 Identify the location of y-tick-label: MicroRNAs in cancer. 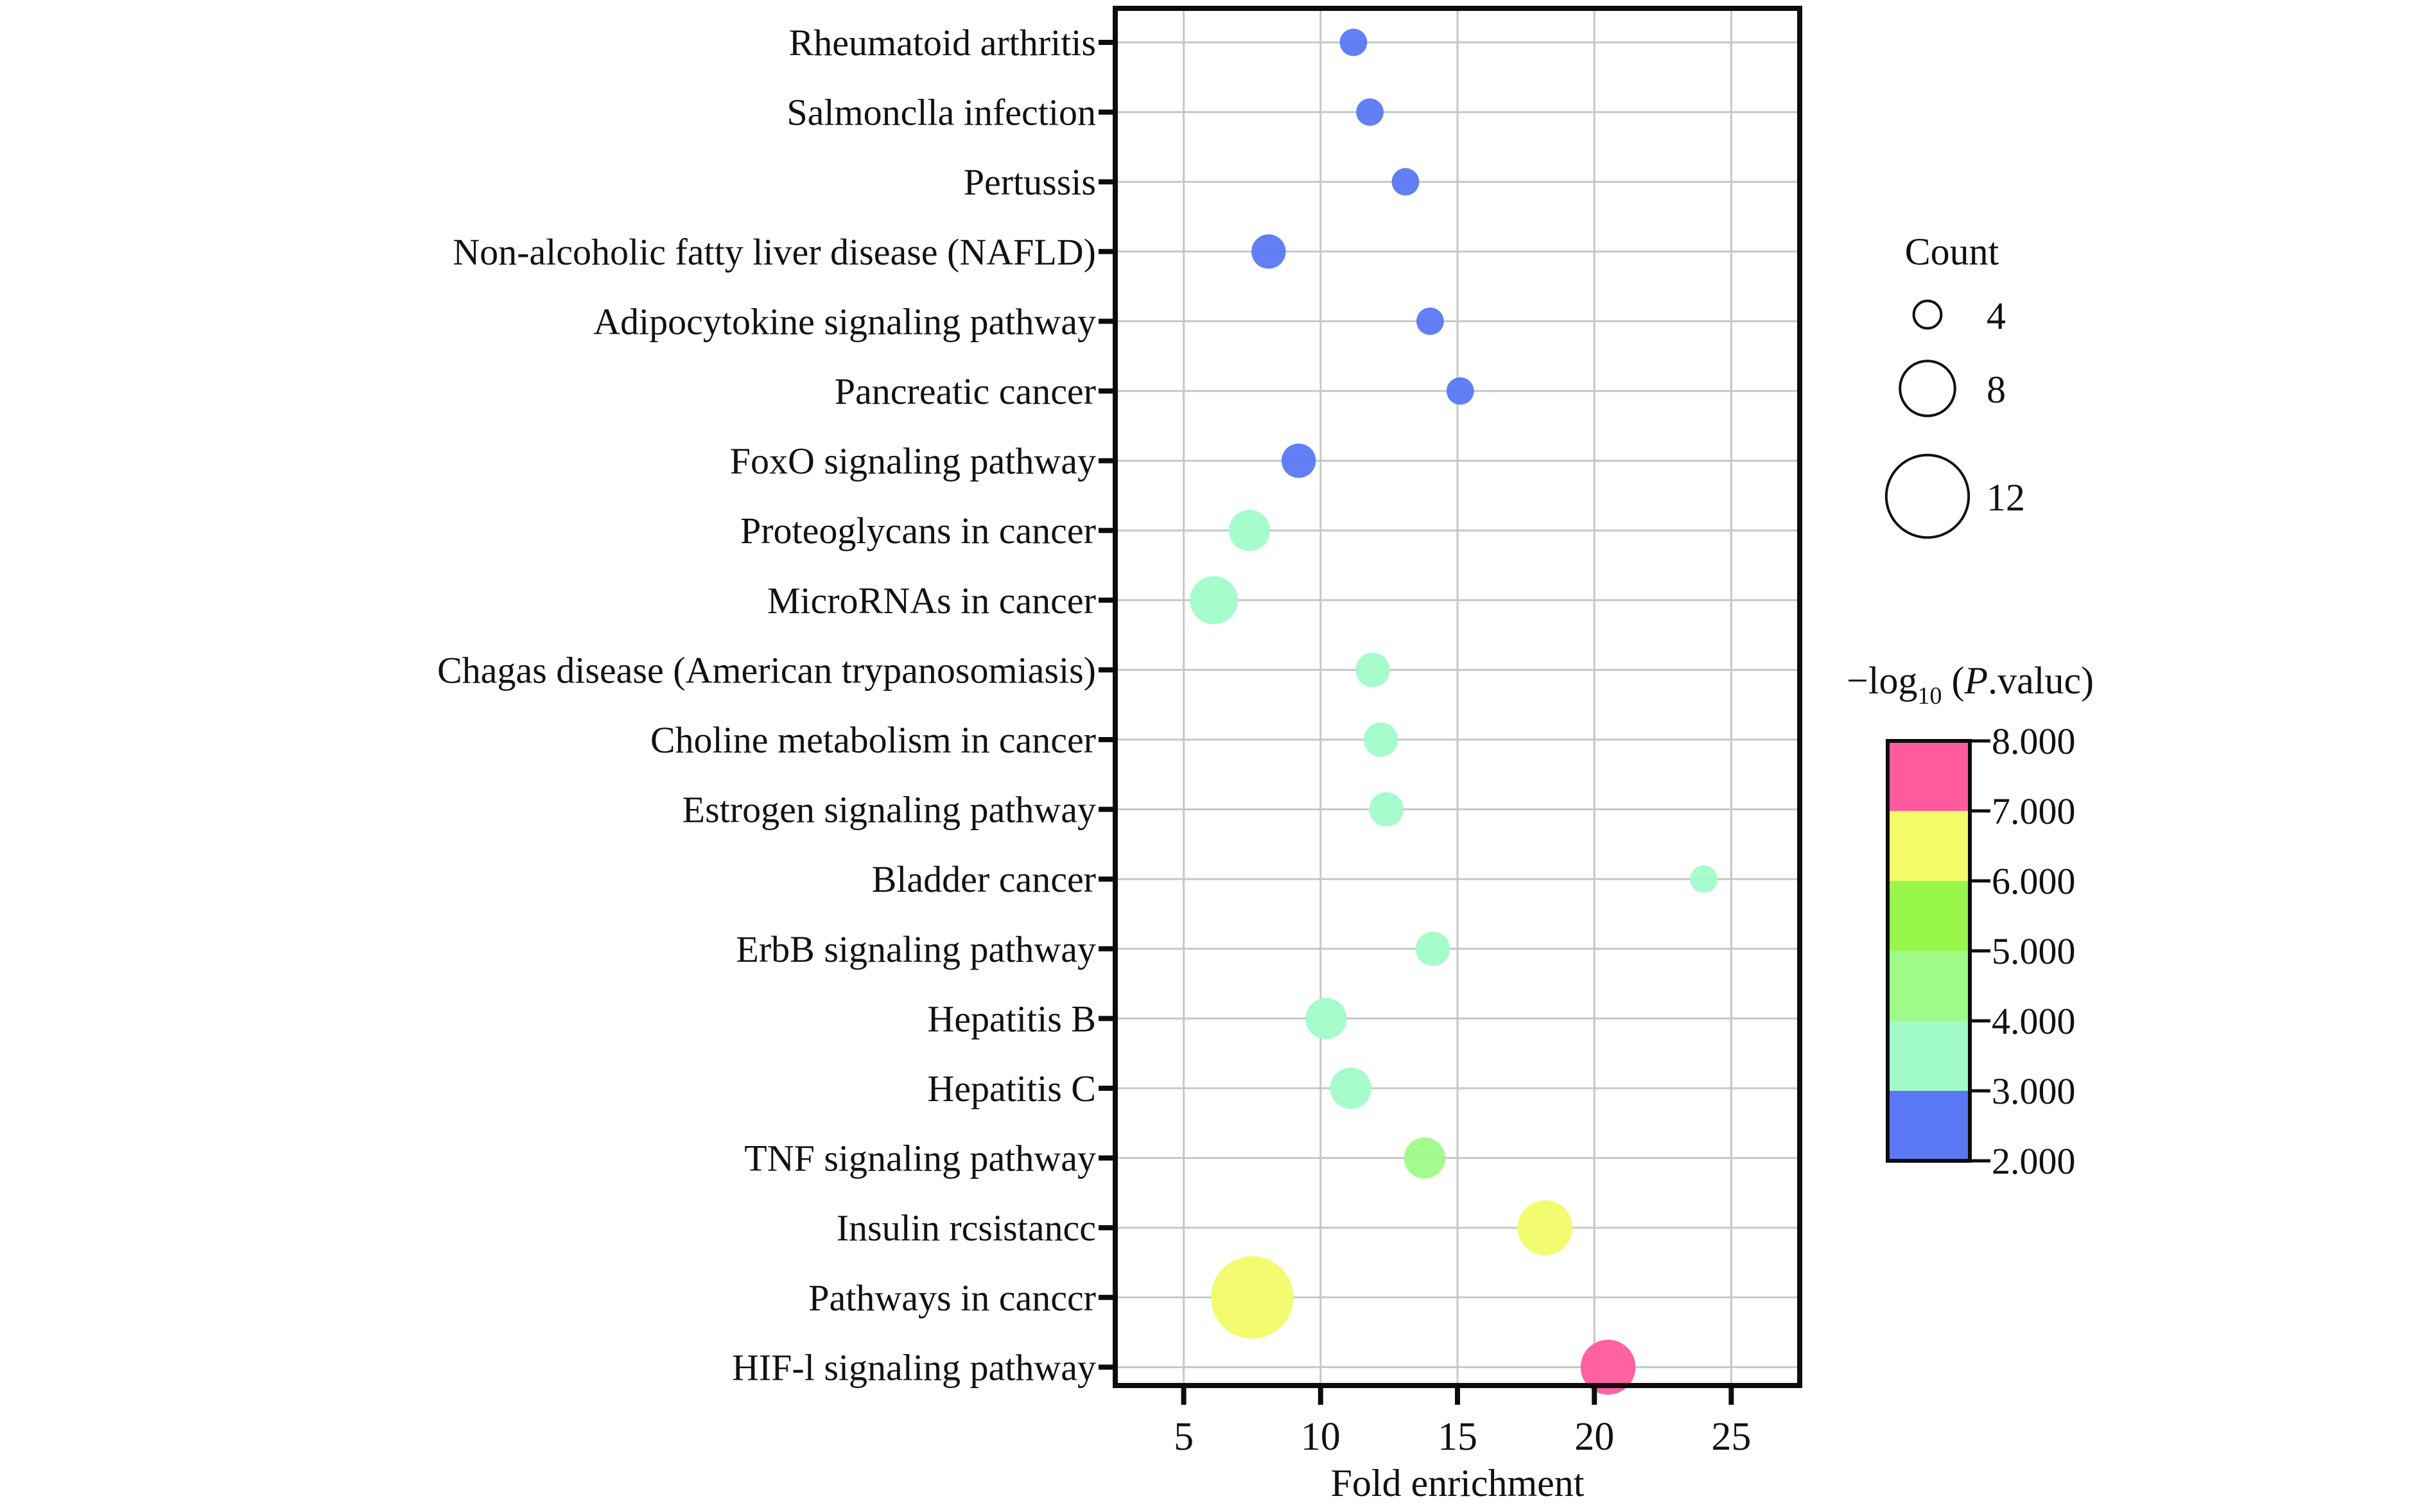
(931, 600).